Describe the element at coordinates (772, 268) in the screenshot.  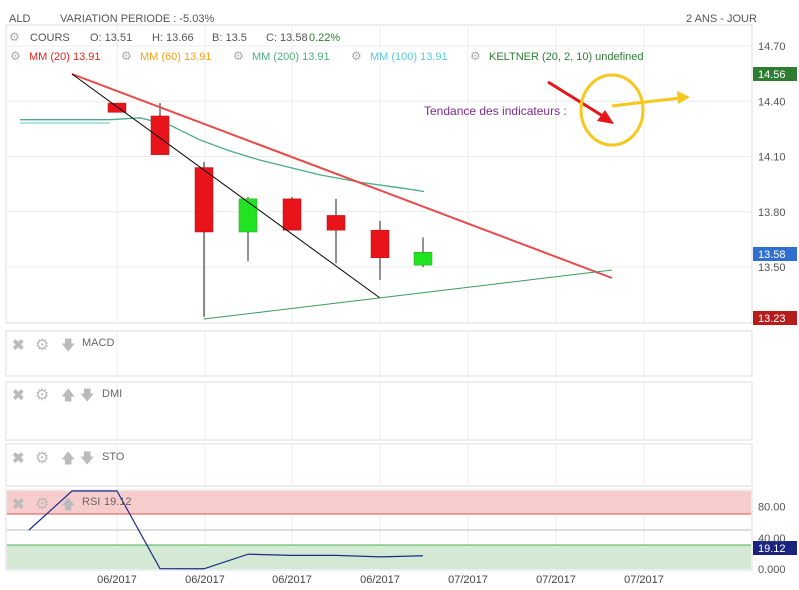
I see `y-tick-label: 13.50` at that location.